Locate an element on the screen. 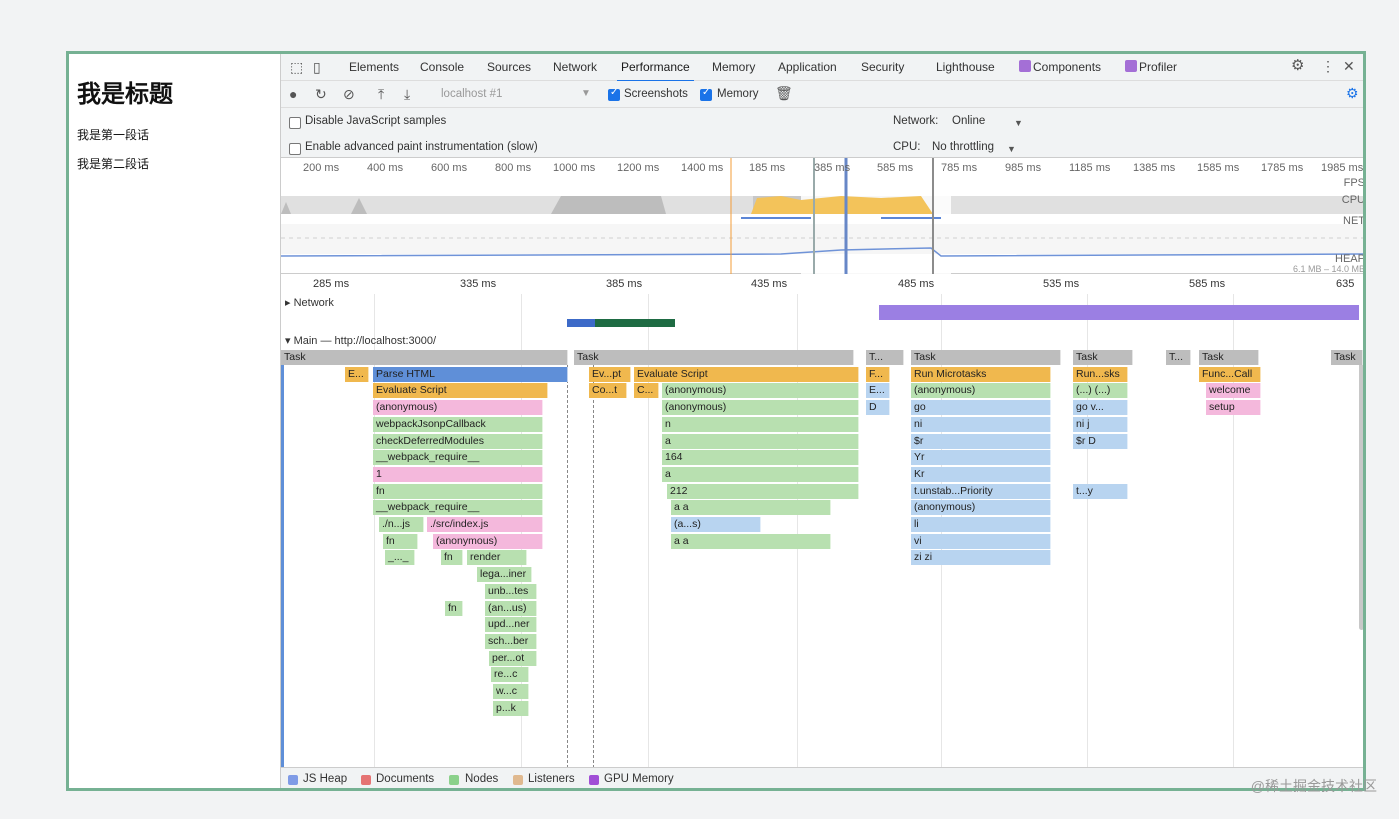 The image size is (1399, 819). network-track-label: ▸ Network is located at coordinates (309, 302).